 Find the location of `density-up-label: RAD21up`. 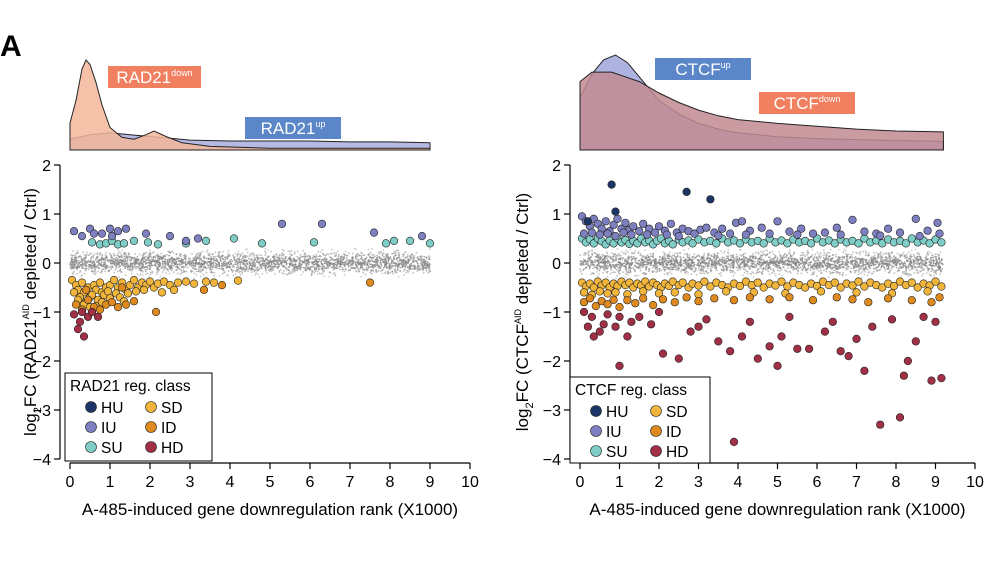

density-up-label: RAD21up is located at coordinates (293, 128).